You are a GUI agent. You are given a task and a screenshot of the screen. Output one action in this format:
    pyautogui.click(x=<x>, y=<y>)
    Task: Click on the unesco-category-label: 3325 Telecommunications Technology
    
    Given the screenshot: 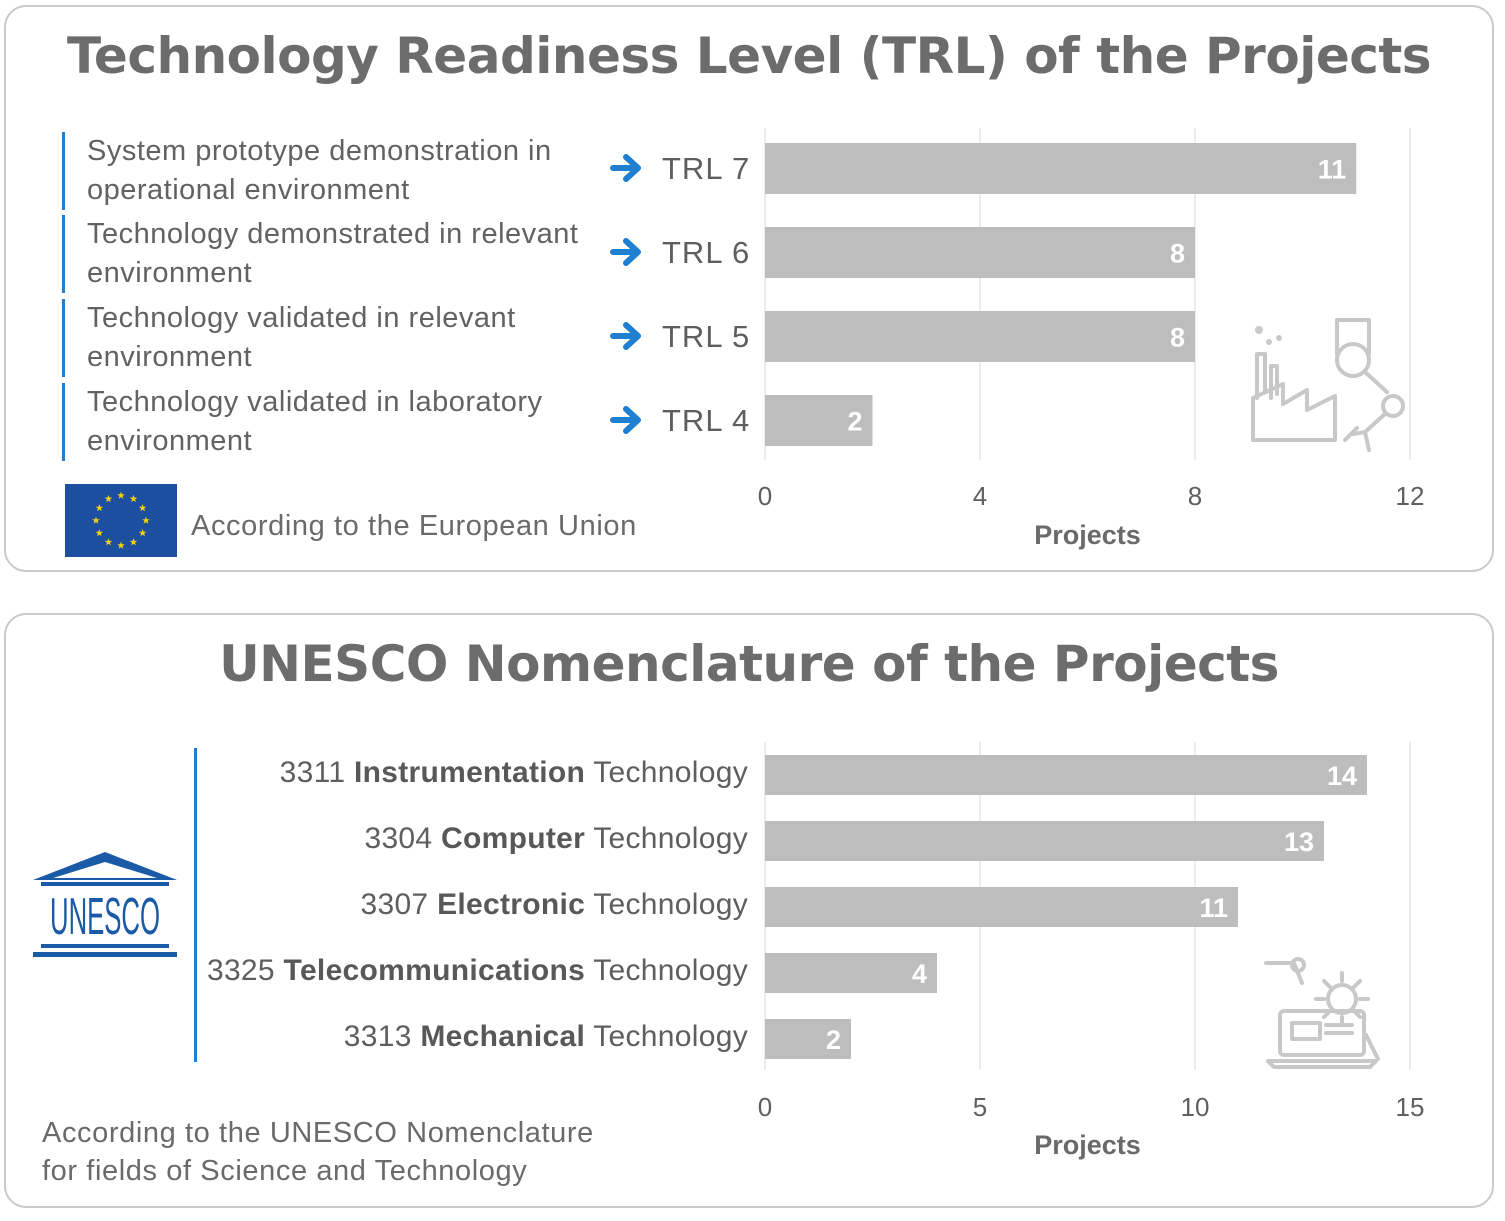 What is the action you would take?
    pyautogui.click(x=477, y=970)
    